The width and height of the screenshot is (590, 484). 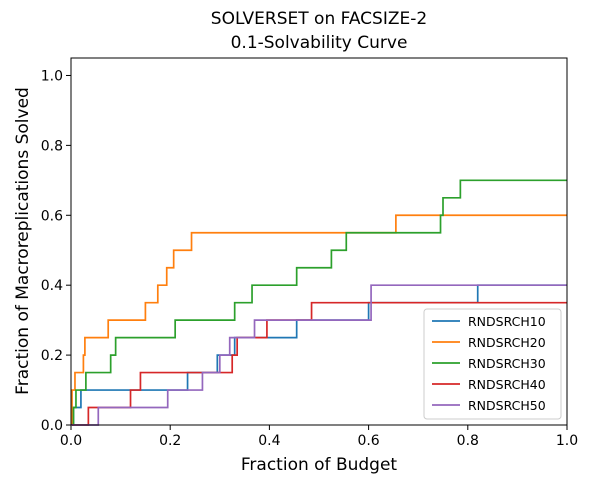 I want to click on x-tick-label: 0.6, so click(x=368, y=441).